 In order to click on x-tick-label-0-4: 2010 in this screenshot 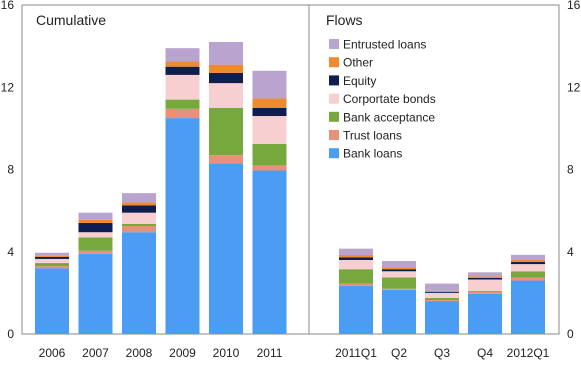, I will do `click(226, 353)`.